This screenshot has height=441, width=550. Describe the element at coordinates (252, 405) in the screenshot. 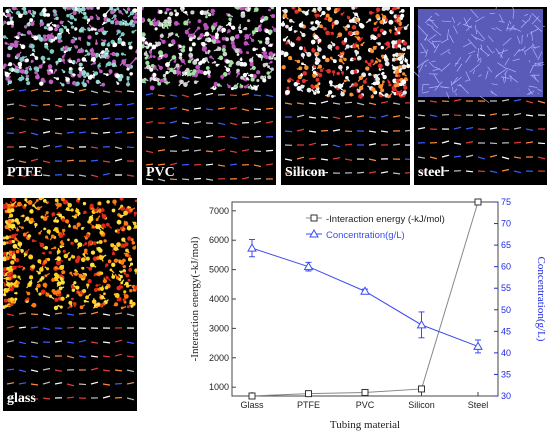

I see `x-axis-tick-label: Glass` at that location.